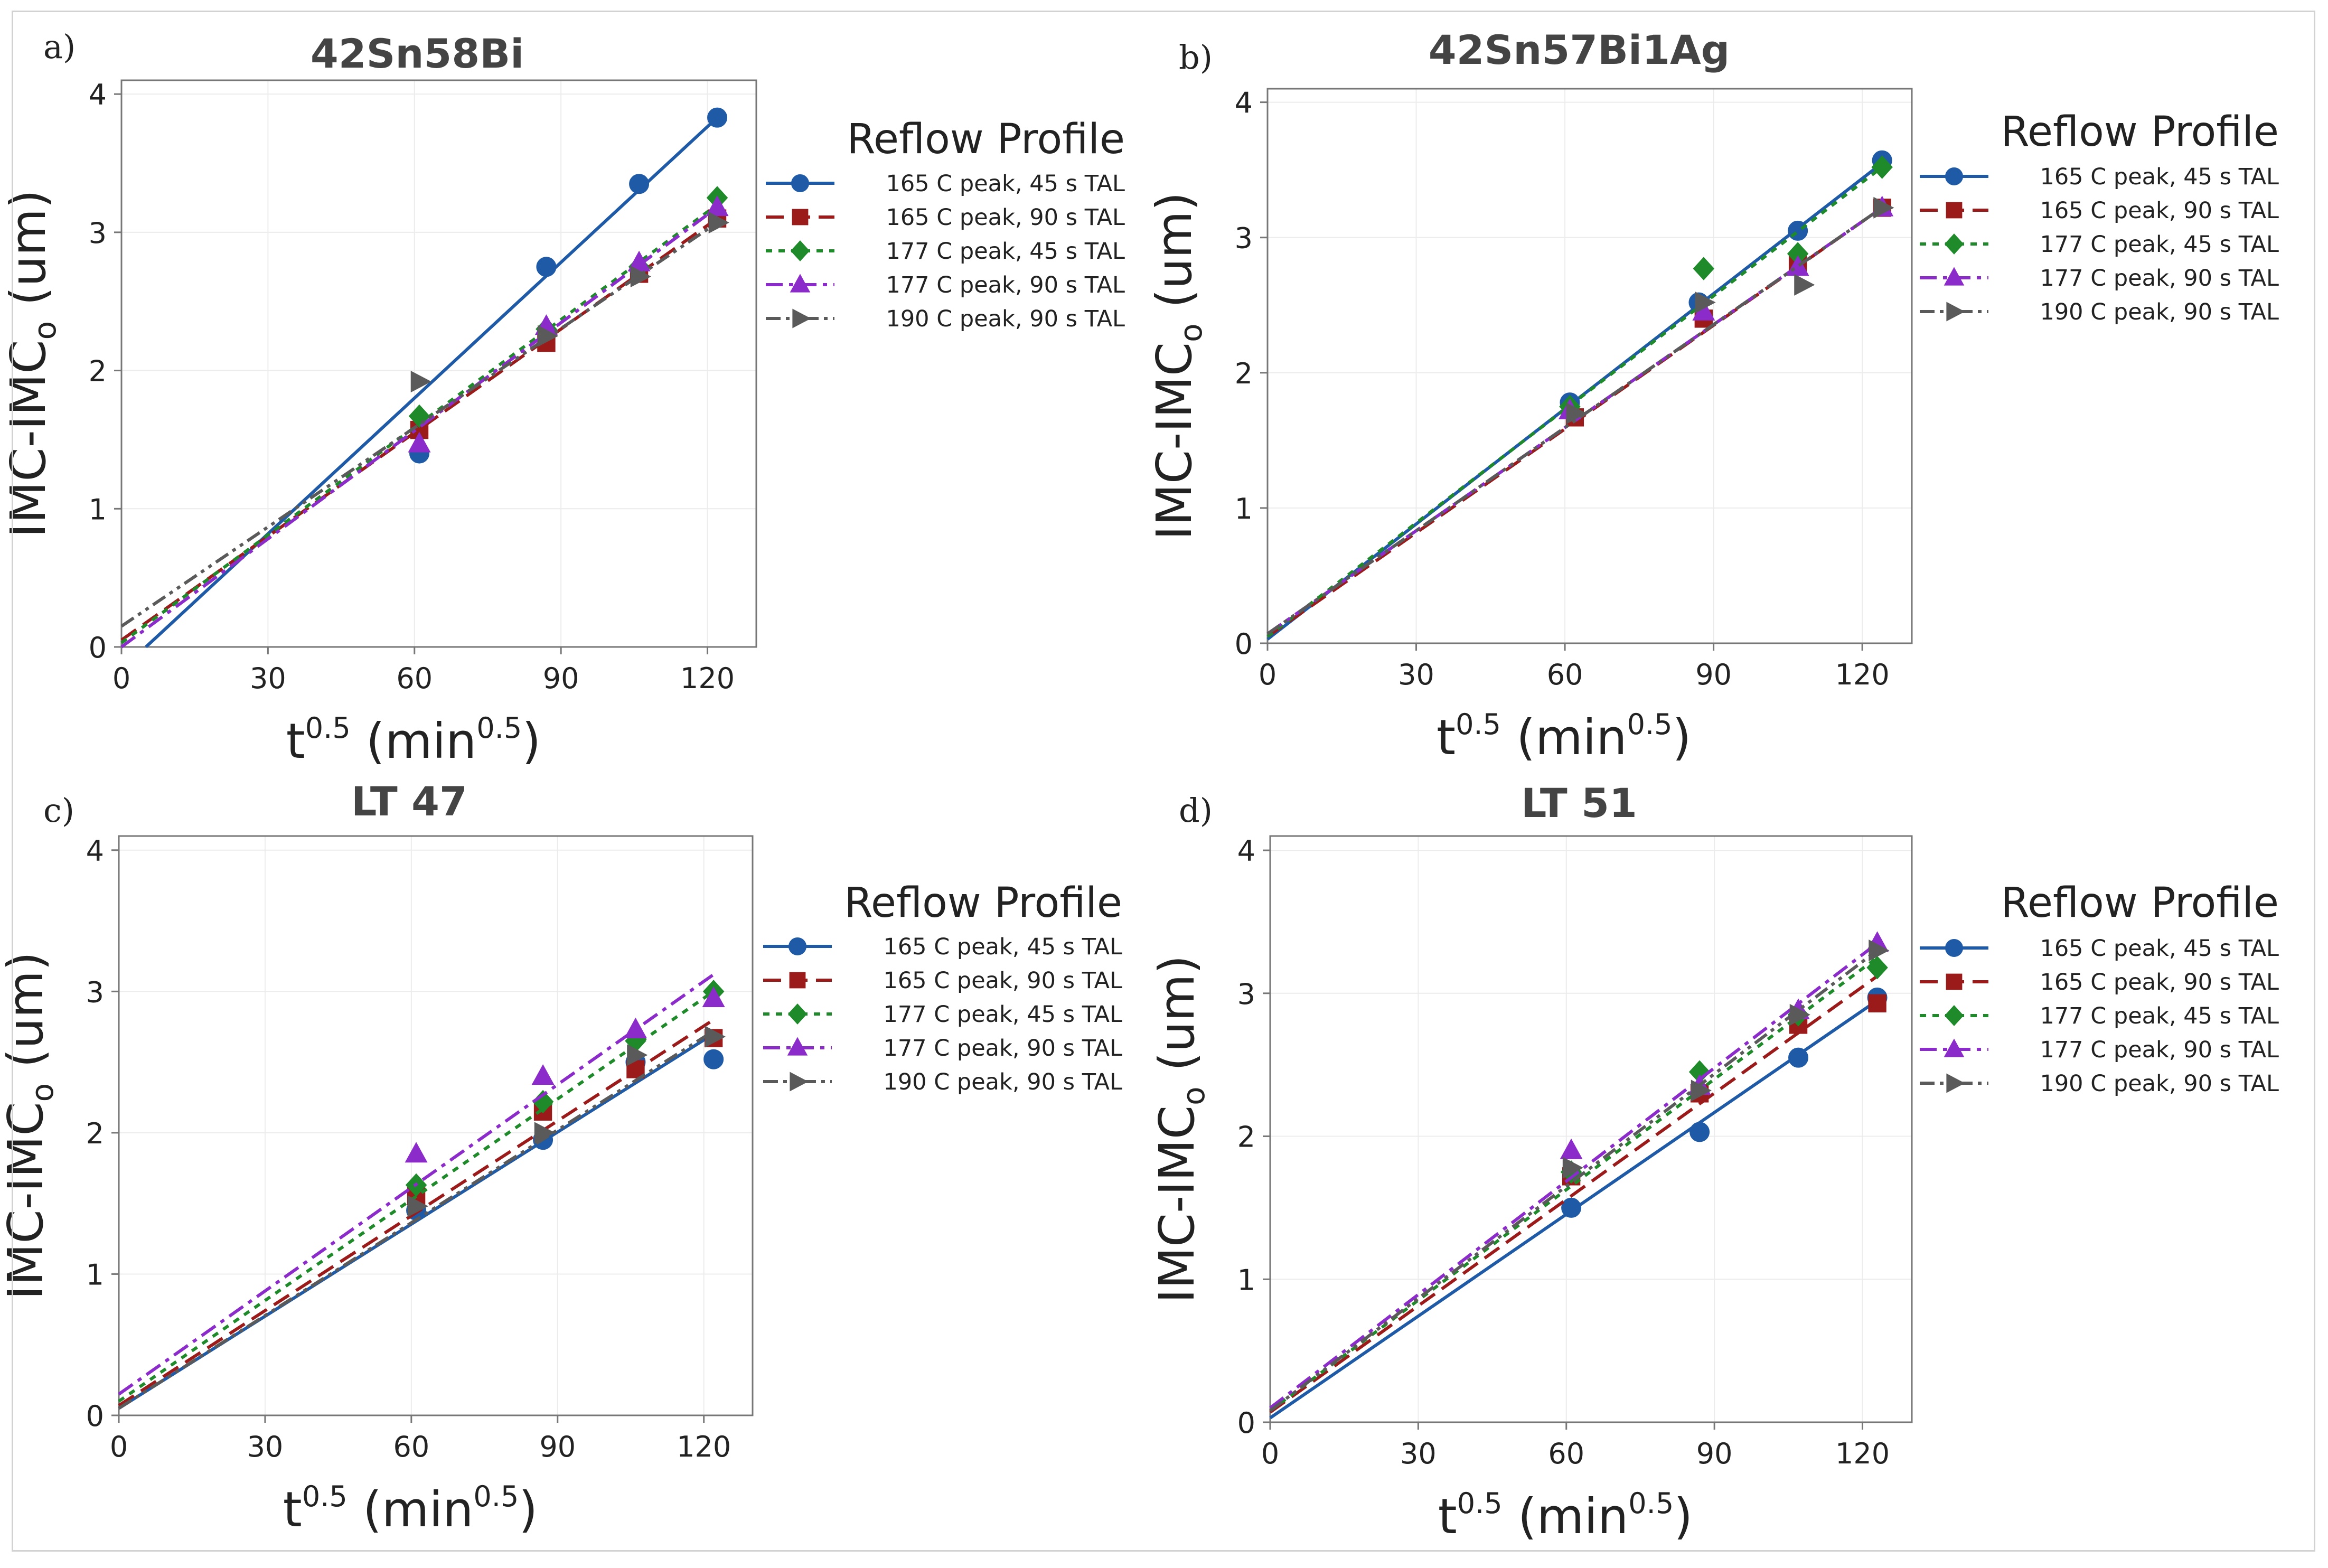 Image resolution: width=2328 pixels, height=1568 pixels. I want to click on legend-entry: 190 C peak, 90 s TAL, so click(945, 319).